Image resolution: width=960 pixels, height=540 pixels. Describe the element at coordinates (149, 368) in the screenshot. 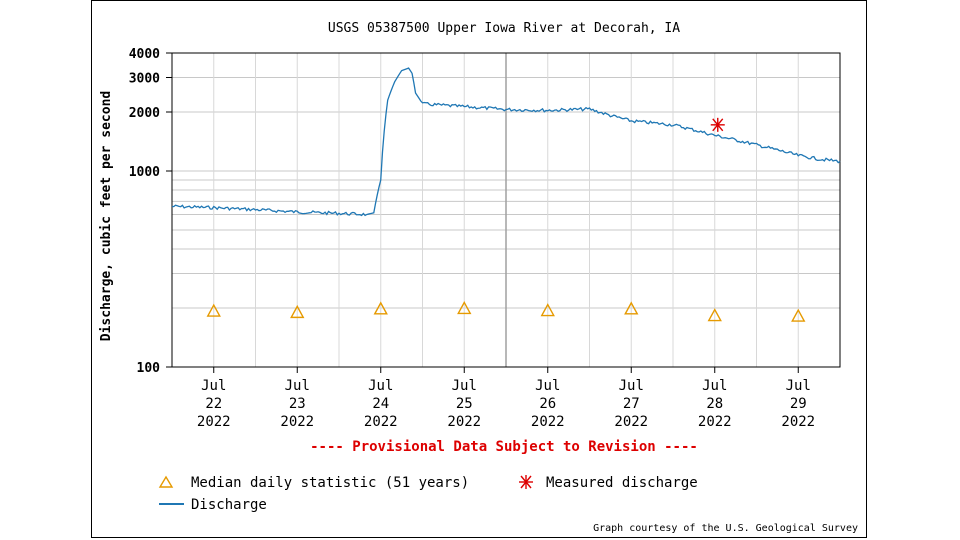

I see `y-tick-label: 100` at that location.